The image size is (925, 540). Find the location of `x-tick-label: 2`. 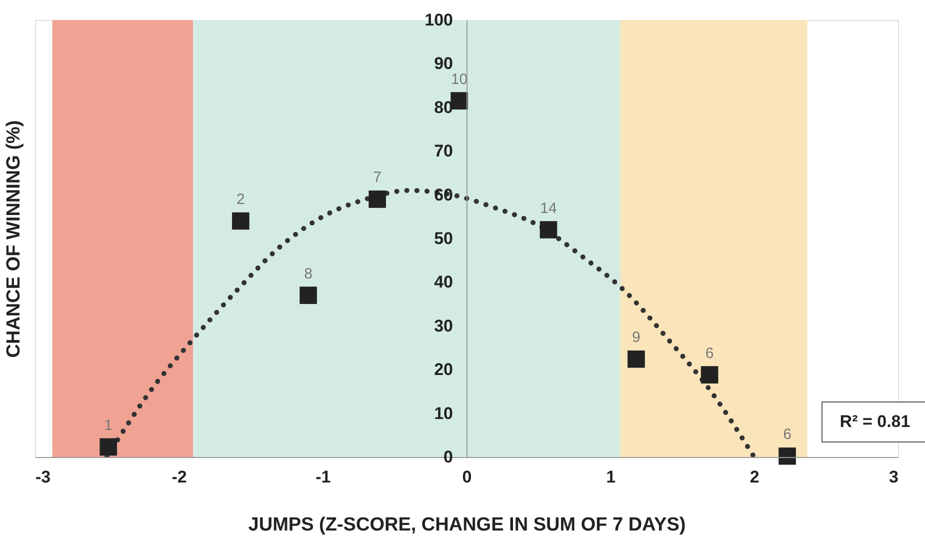

x-tick-label: 2 is located at coordinates (755, 477).